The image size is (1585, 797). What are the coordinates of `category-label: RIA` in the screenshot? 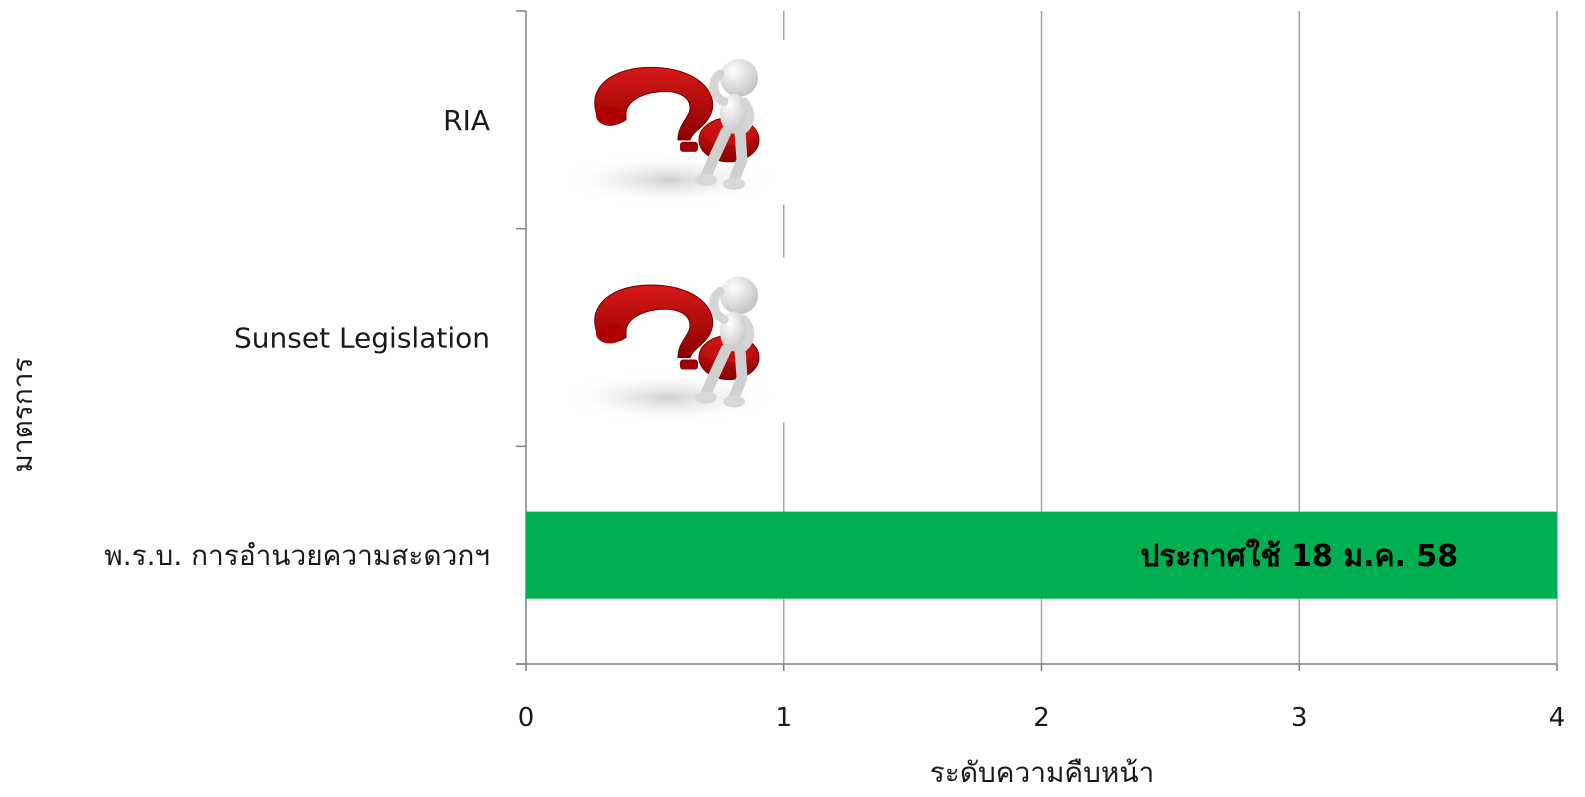 It's located at (466, 120).